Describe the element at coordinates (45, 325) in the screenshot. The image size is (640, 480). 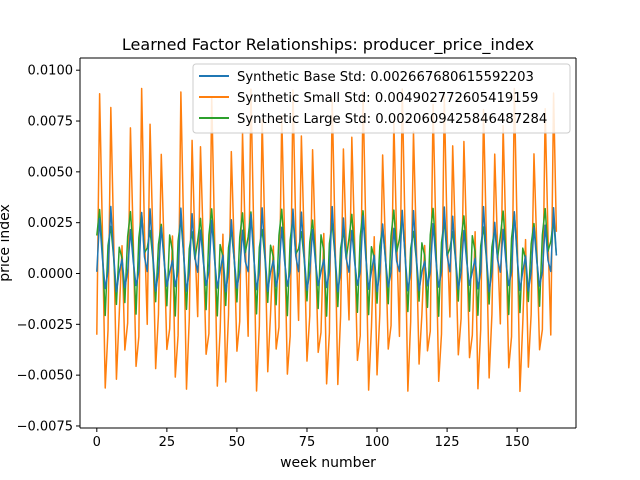
I see `y-tick-label: −0.0025` at that location.